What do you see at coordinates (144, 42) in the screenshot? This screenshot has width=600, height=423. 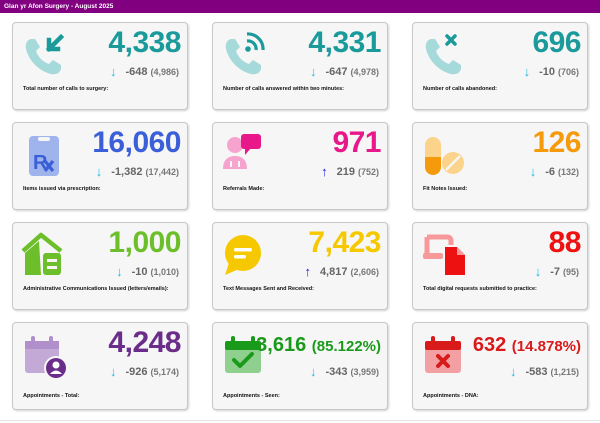 I see `kpi-value: 4,338` at bounding box center [144, 42].